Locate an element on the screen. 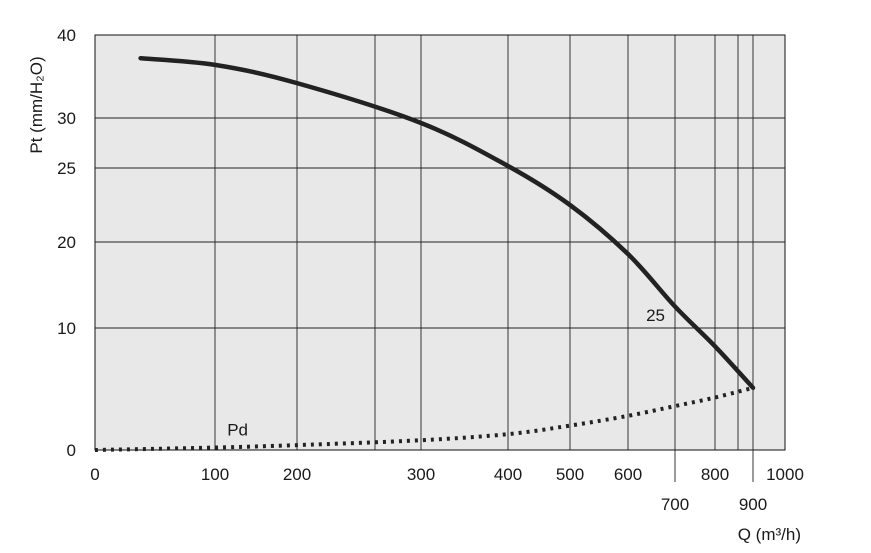 The image size is (871, 553). series-pd-dotted-line is located at coordinates (424, 418).